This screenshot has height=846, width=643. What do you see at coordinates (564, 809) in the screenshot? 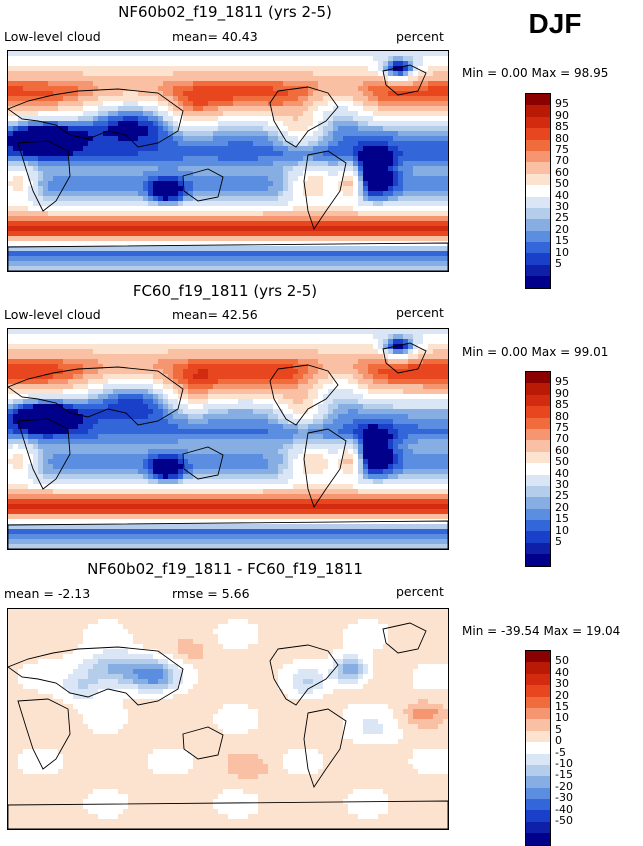
I see `colorbar-tick-label: -40` at bounding box center [564, 809].